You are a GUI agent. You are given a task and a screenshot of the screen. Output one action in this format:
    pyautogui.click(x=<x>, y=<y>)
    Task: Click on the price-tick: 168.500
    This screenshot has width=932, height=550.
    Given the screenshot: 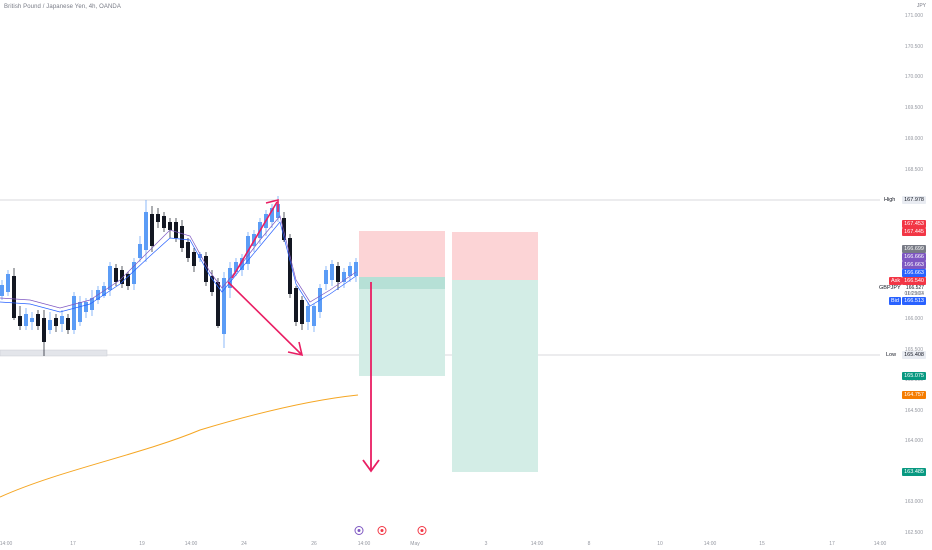 What is the action you would take?
    pyautogui.click(x=913, y=170)
    